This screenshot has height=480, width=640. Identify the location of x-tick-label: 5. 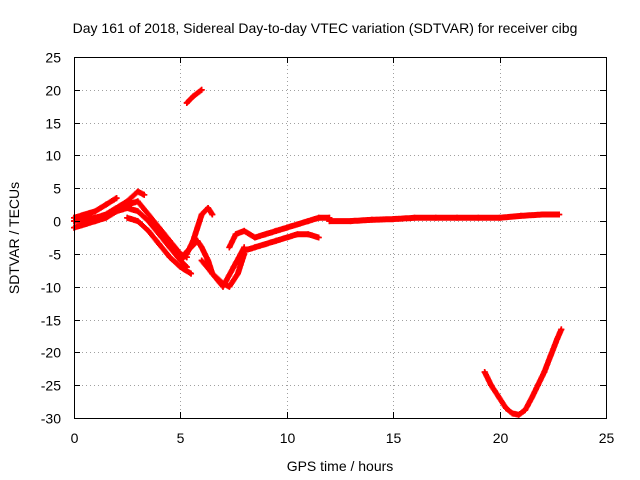
(181, 438).